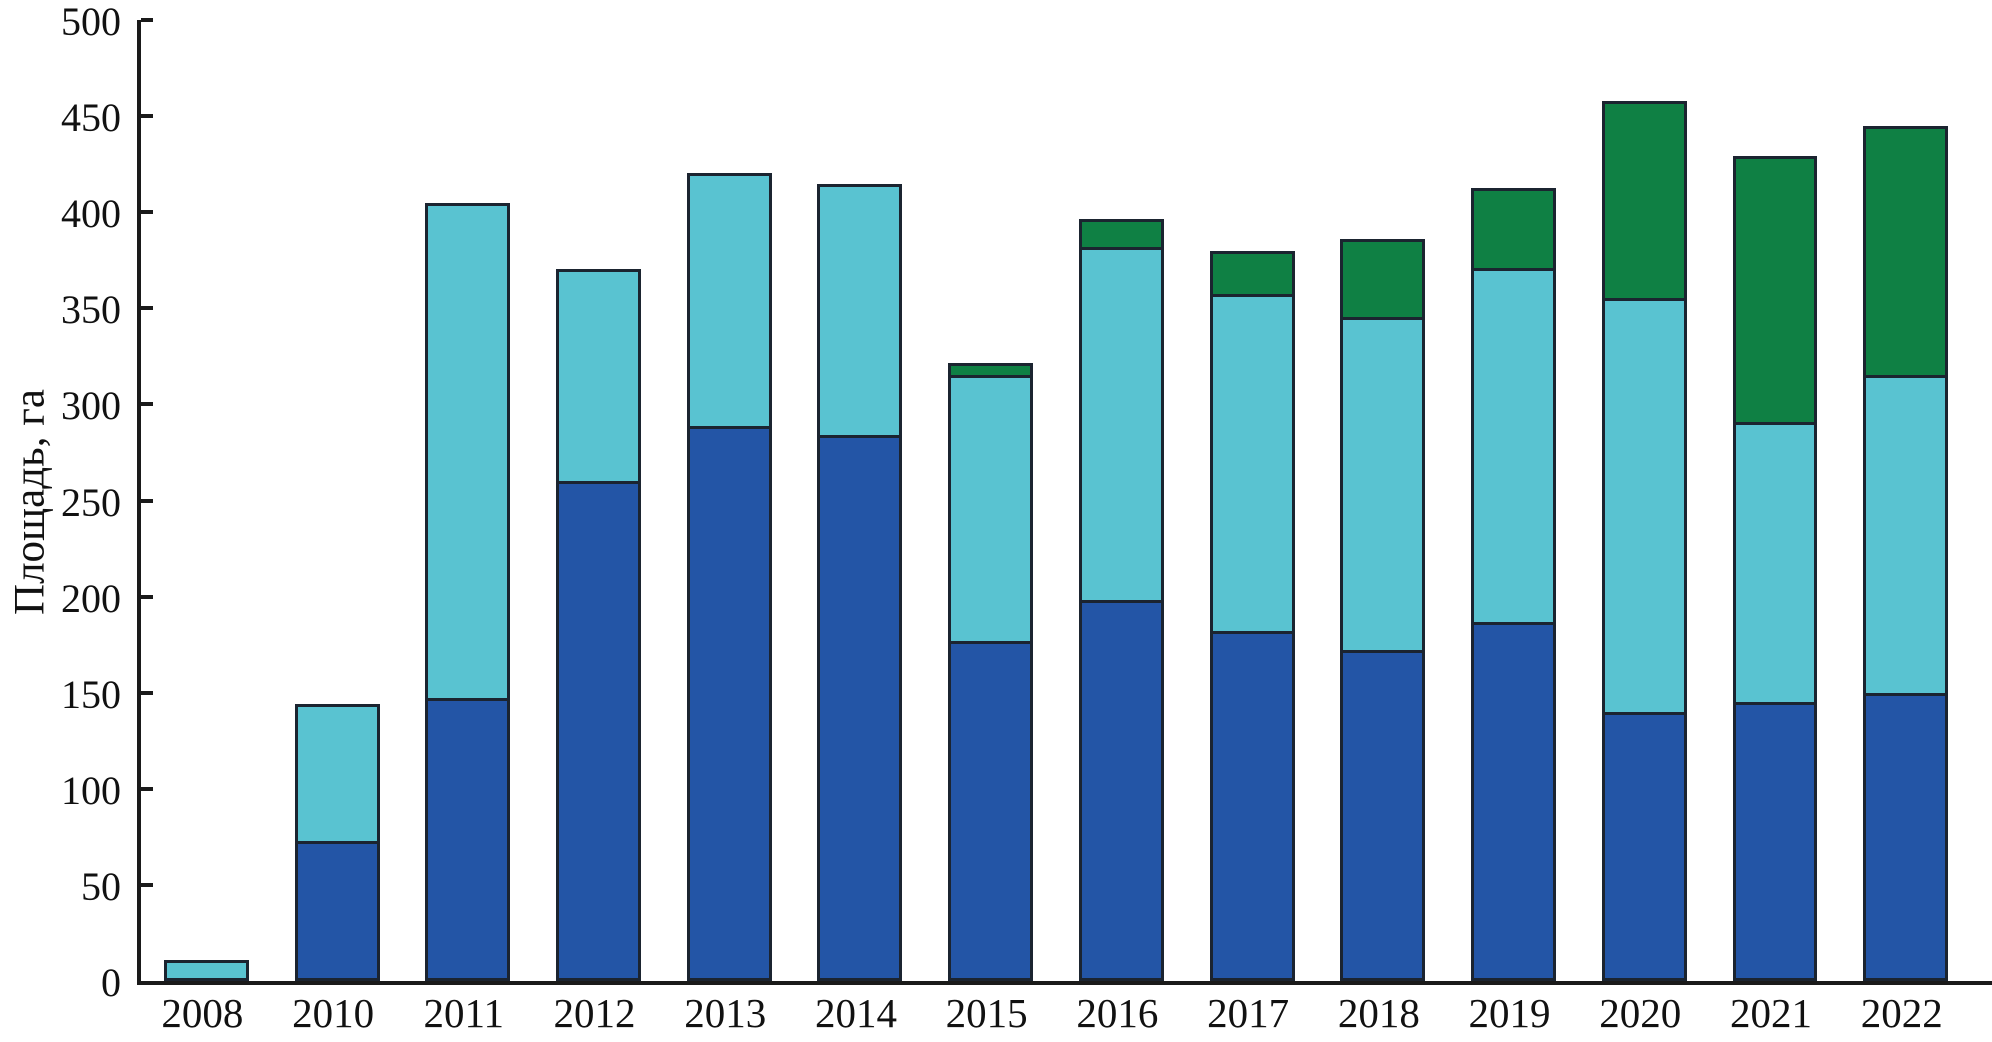 Image resolution: width=1992 pixels, height=1042 pixels. I want to click on bar-2019-top-segment, so click(1514, 229).